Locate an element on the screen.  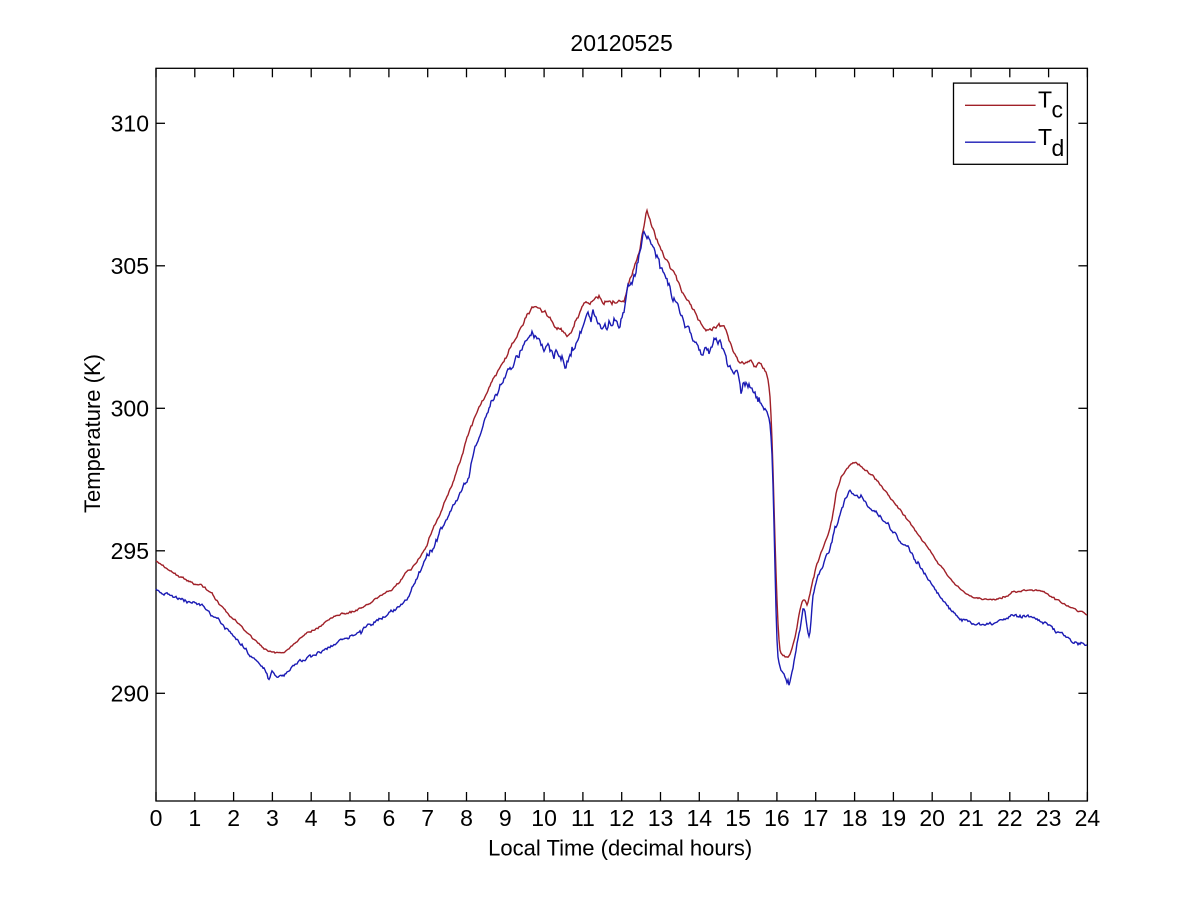
svg-text: 18 is located at coordinates (855, 818).